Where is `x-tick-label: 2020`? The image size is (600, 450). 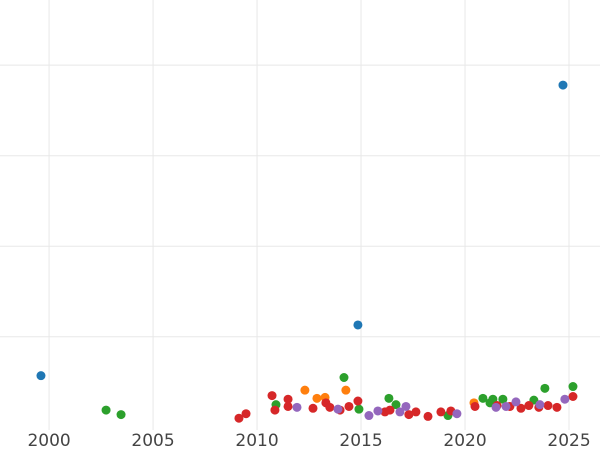 x-tick-label: 2020 is located at coordinates (464, 440).